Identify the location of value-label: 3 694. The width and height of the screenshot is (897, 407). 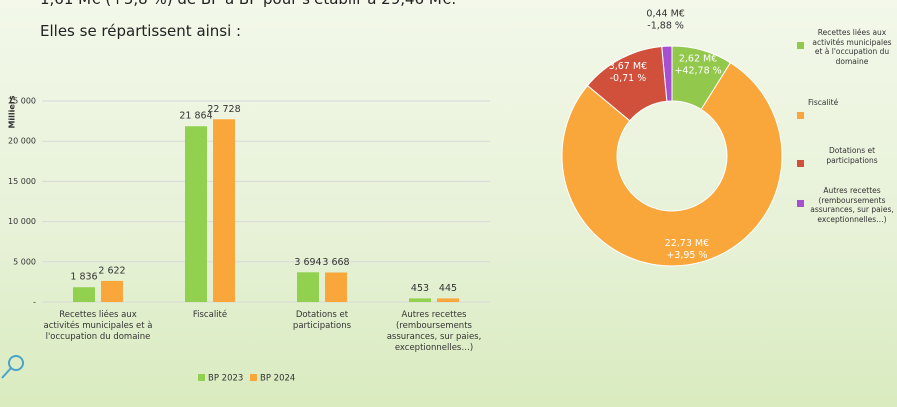
(307, 262).